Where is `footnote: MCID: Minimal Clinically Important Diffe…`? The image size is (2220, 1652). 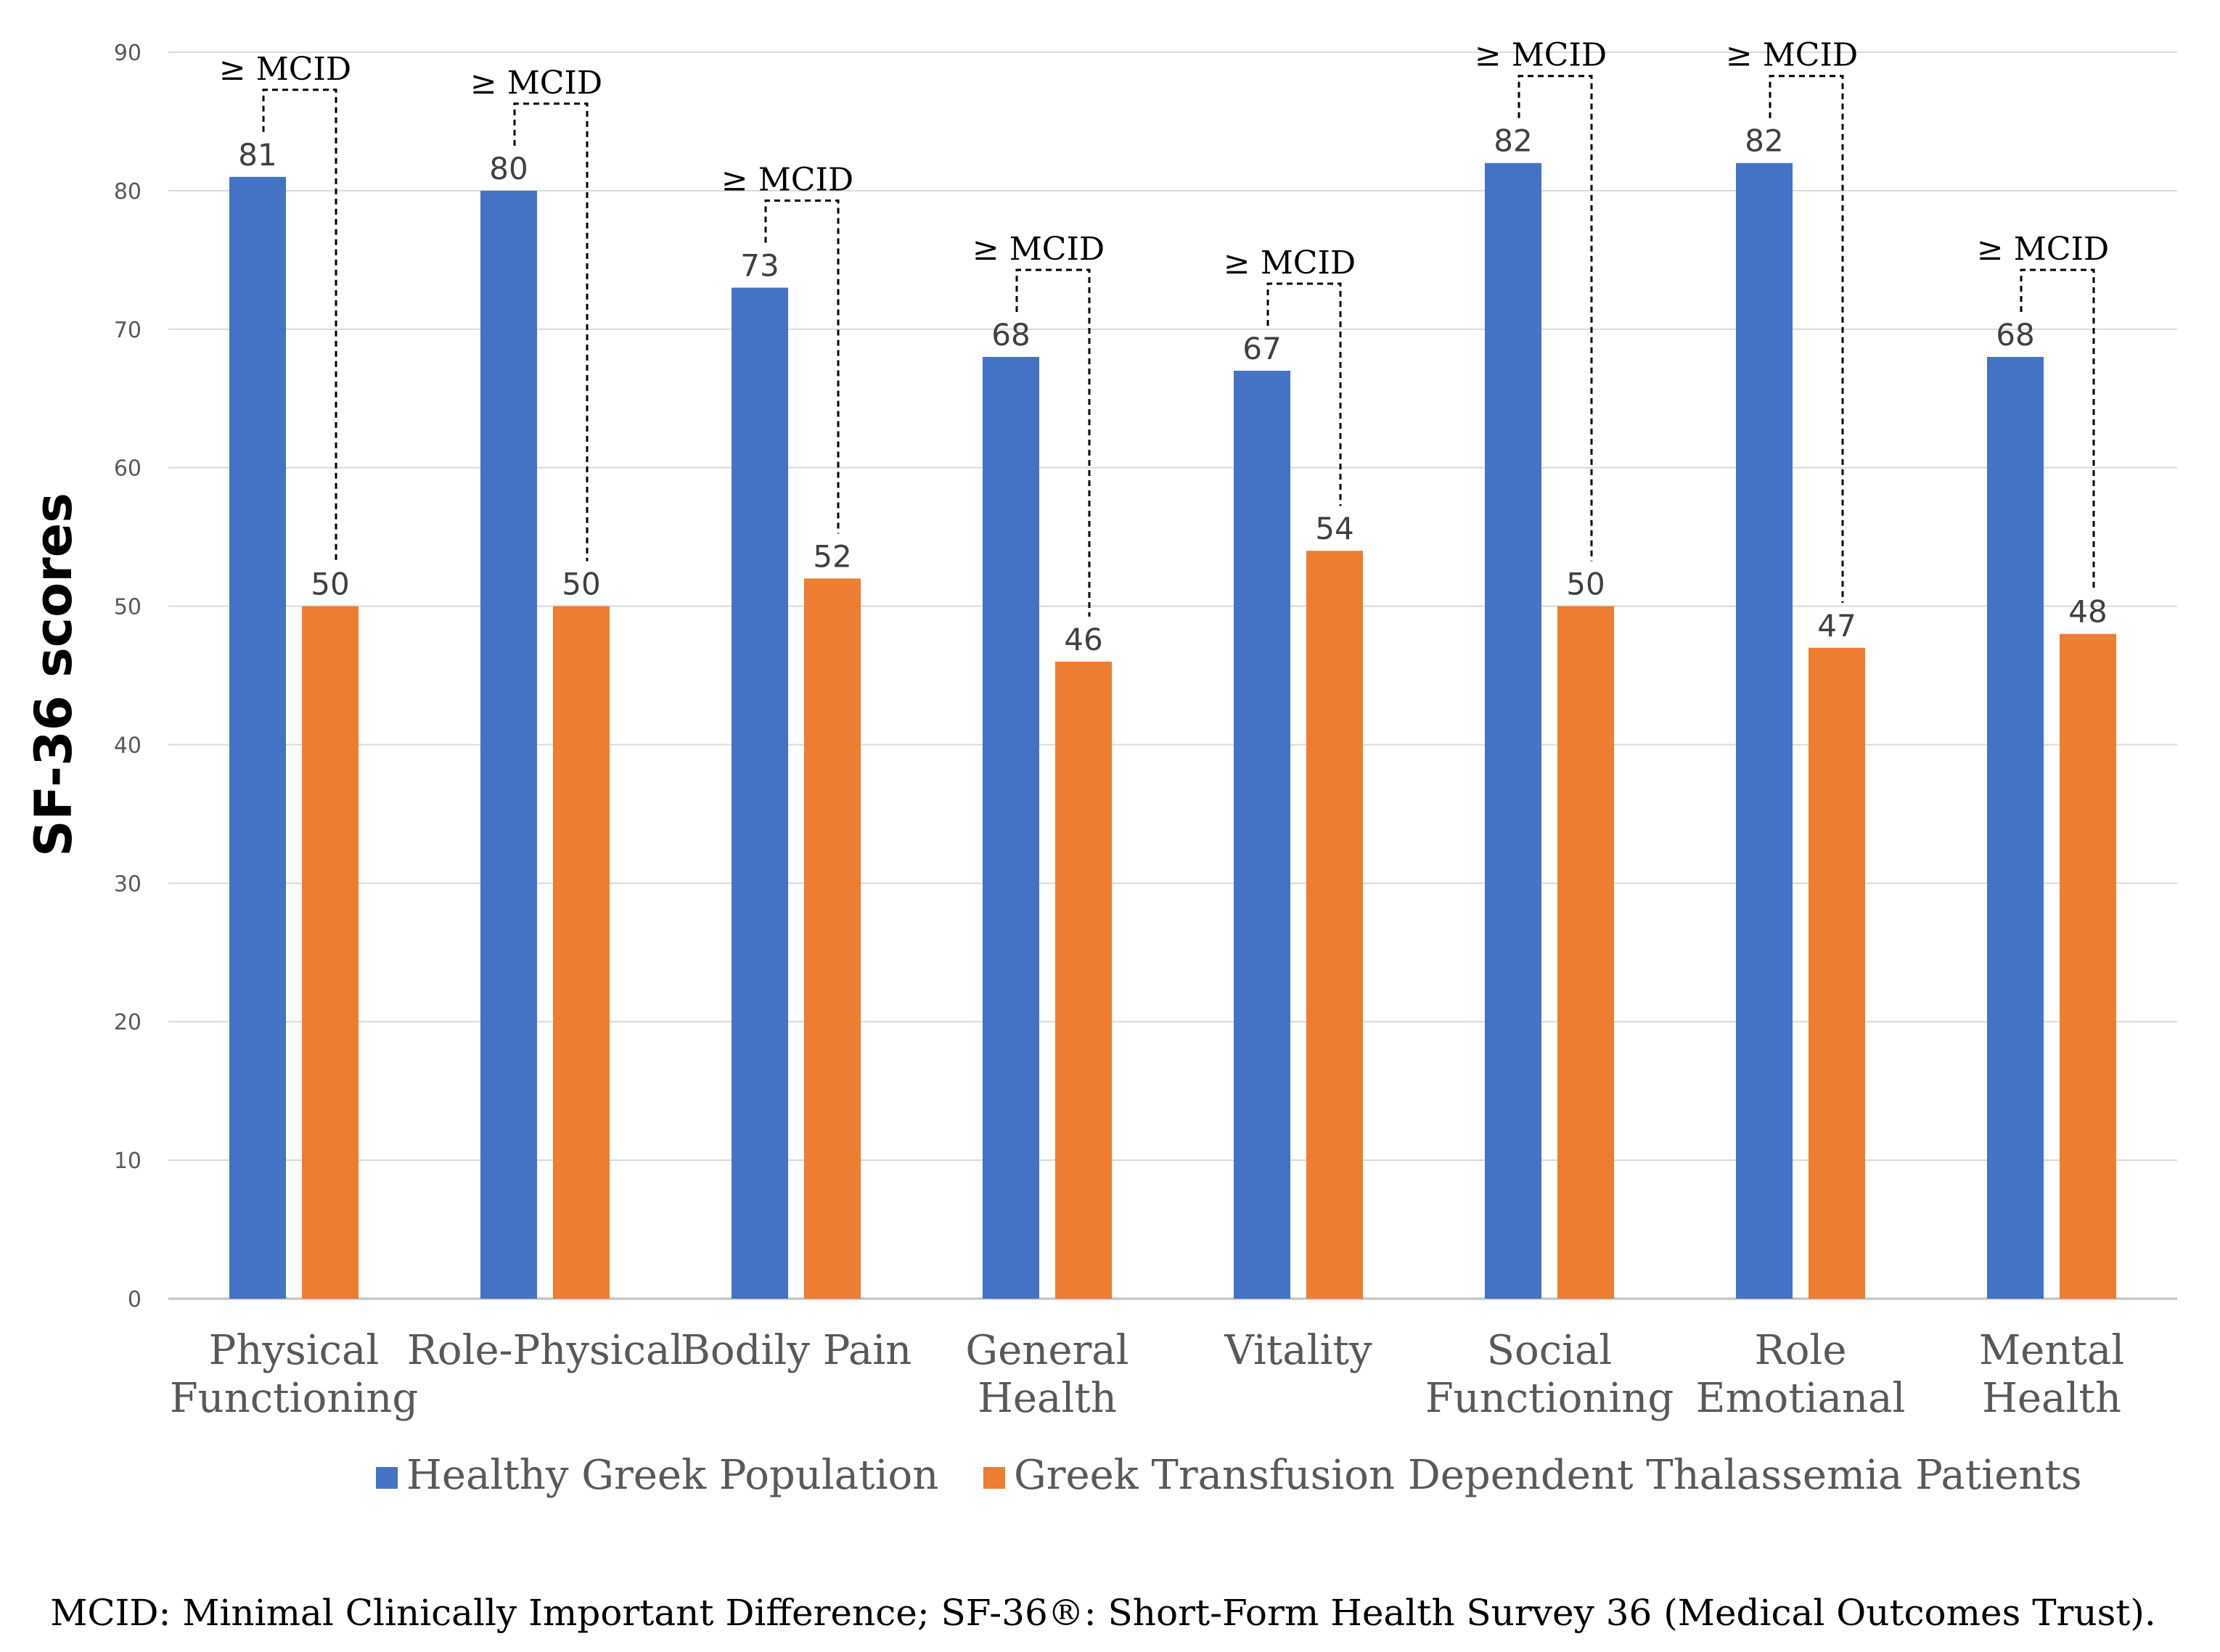
footnote: MCID: Minimal Clinically Important Diffe… is located at coordinates (1103, 1613).